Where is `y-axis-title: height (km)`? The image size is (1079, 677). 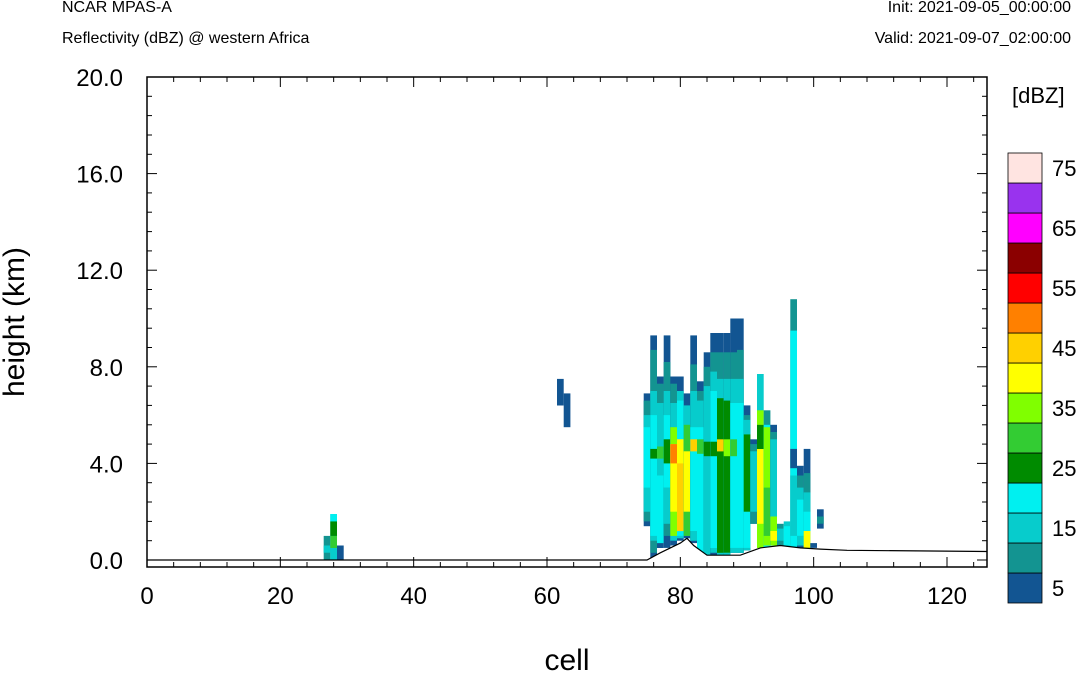 y-axis-title: height (km) is located at coordinates (15, 322).